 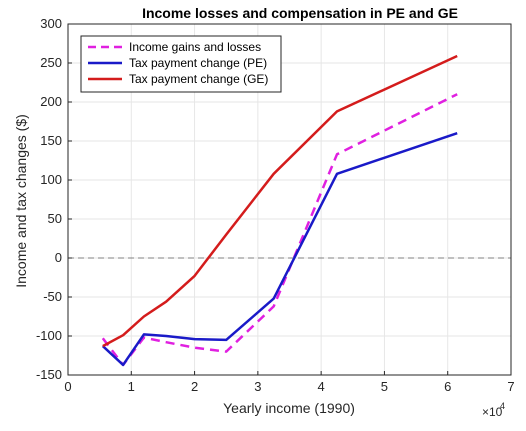 I want to click on y-tick-label: 50, so click(x=55, y=218).